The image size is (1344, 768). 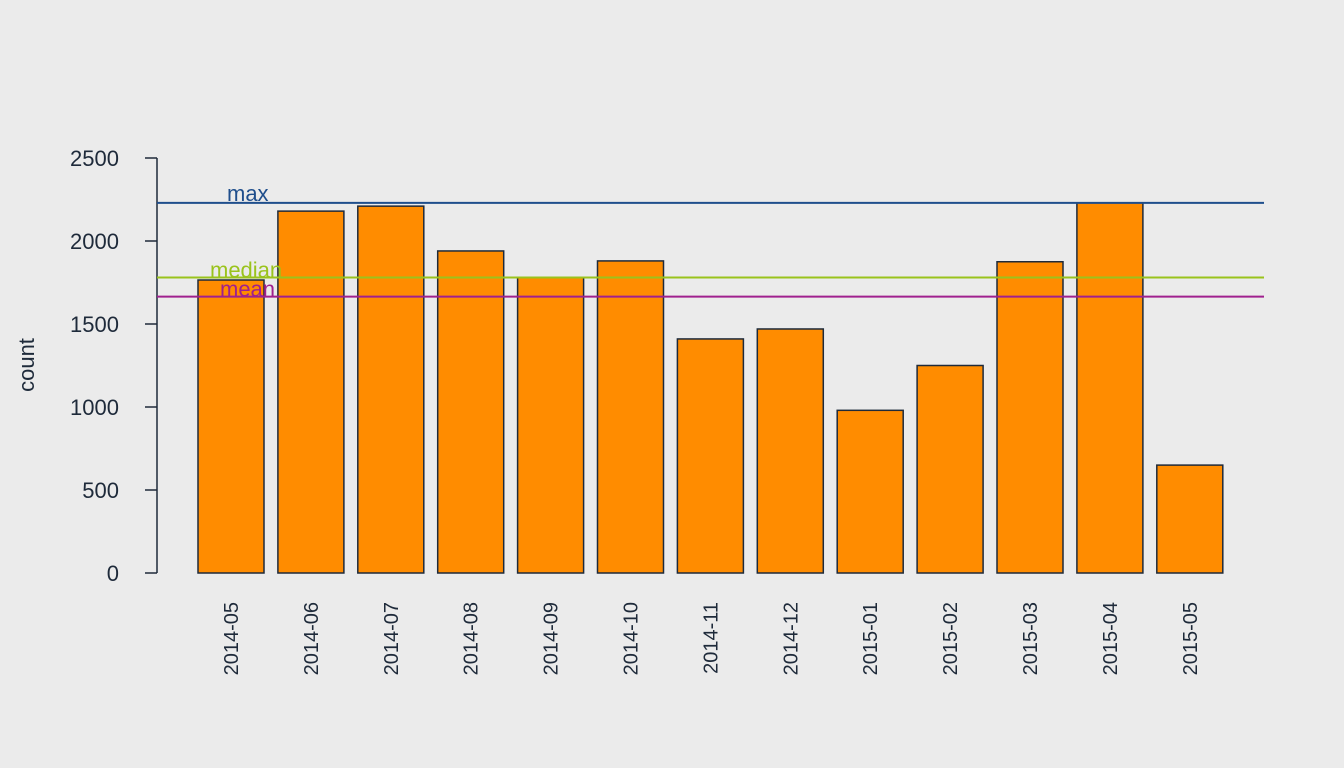 I want to click on x-tick-label: 2015-04, so click(x=1111, y=638).